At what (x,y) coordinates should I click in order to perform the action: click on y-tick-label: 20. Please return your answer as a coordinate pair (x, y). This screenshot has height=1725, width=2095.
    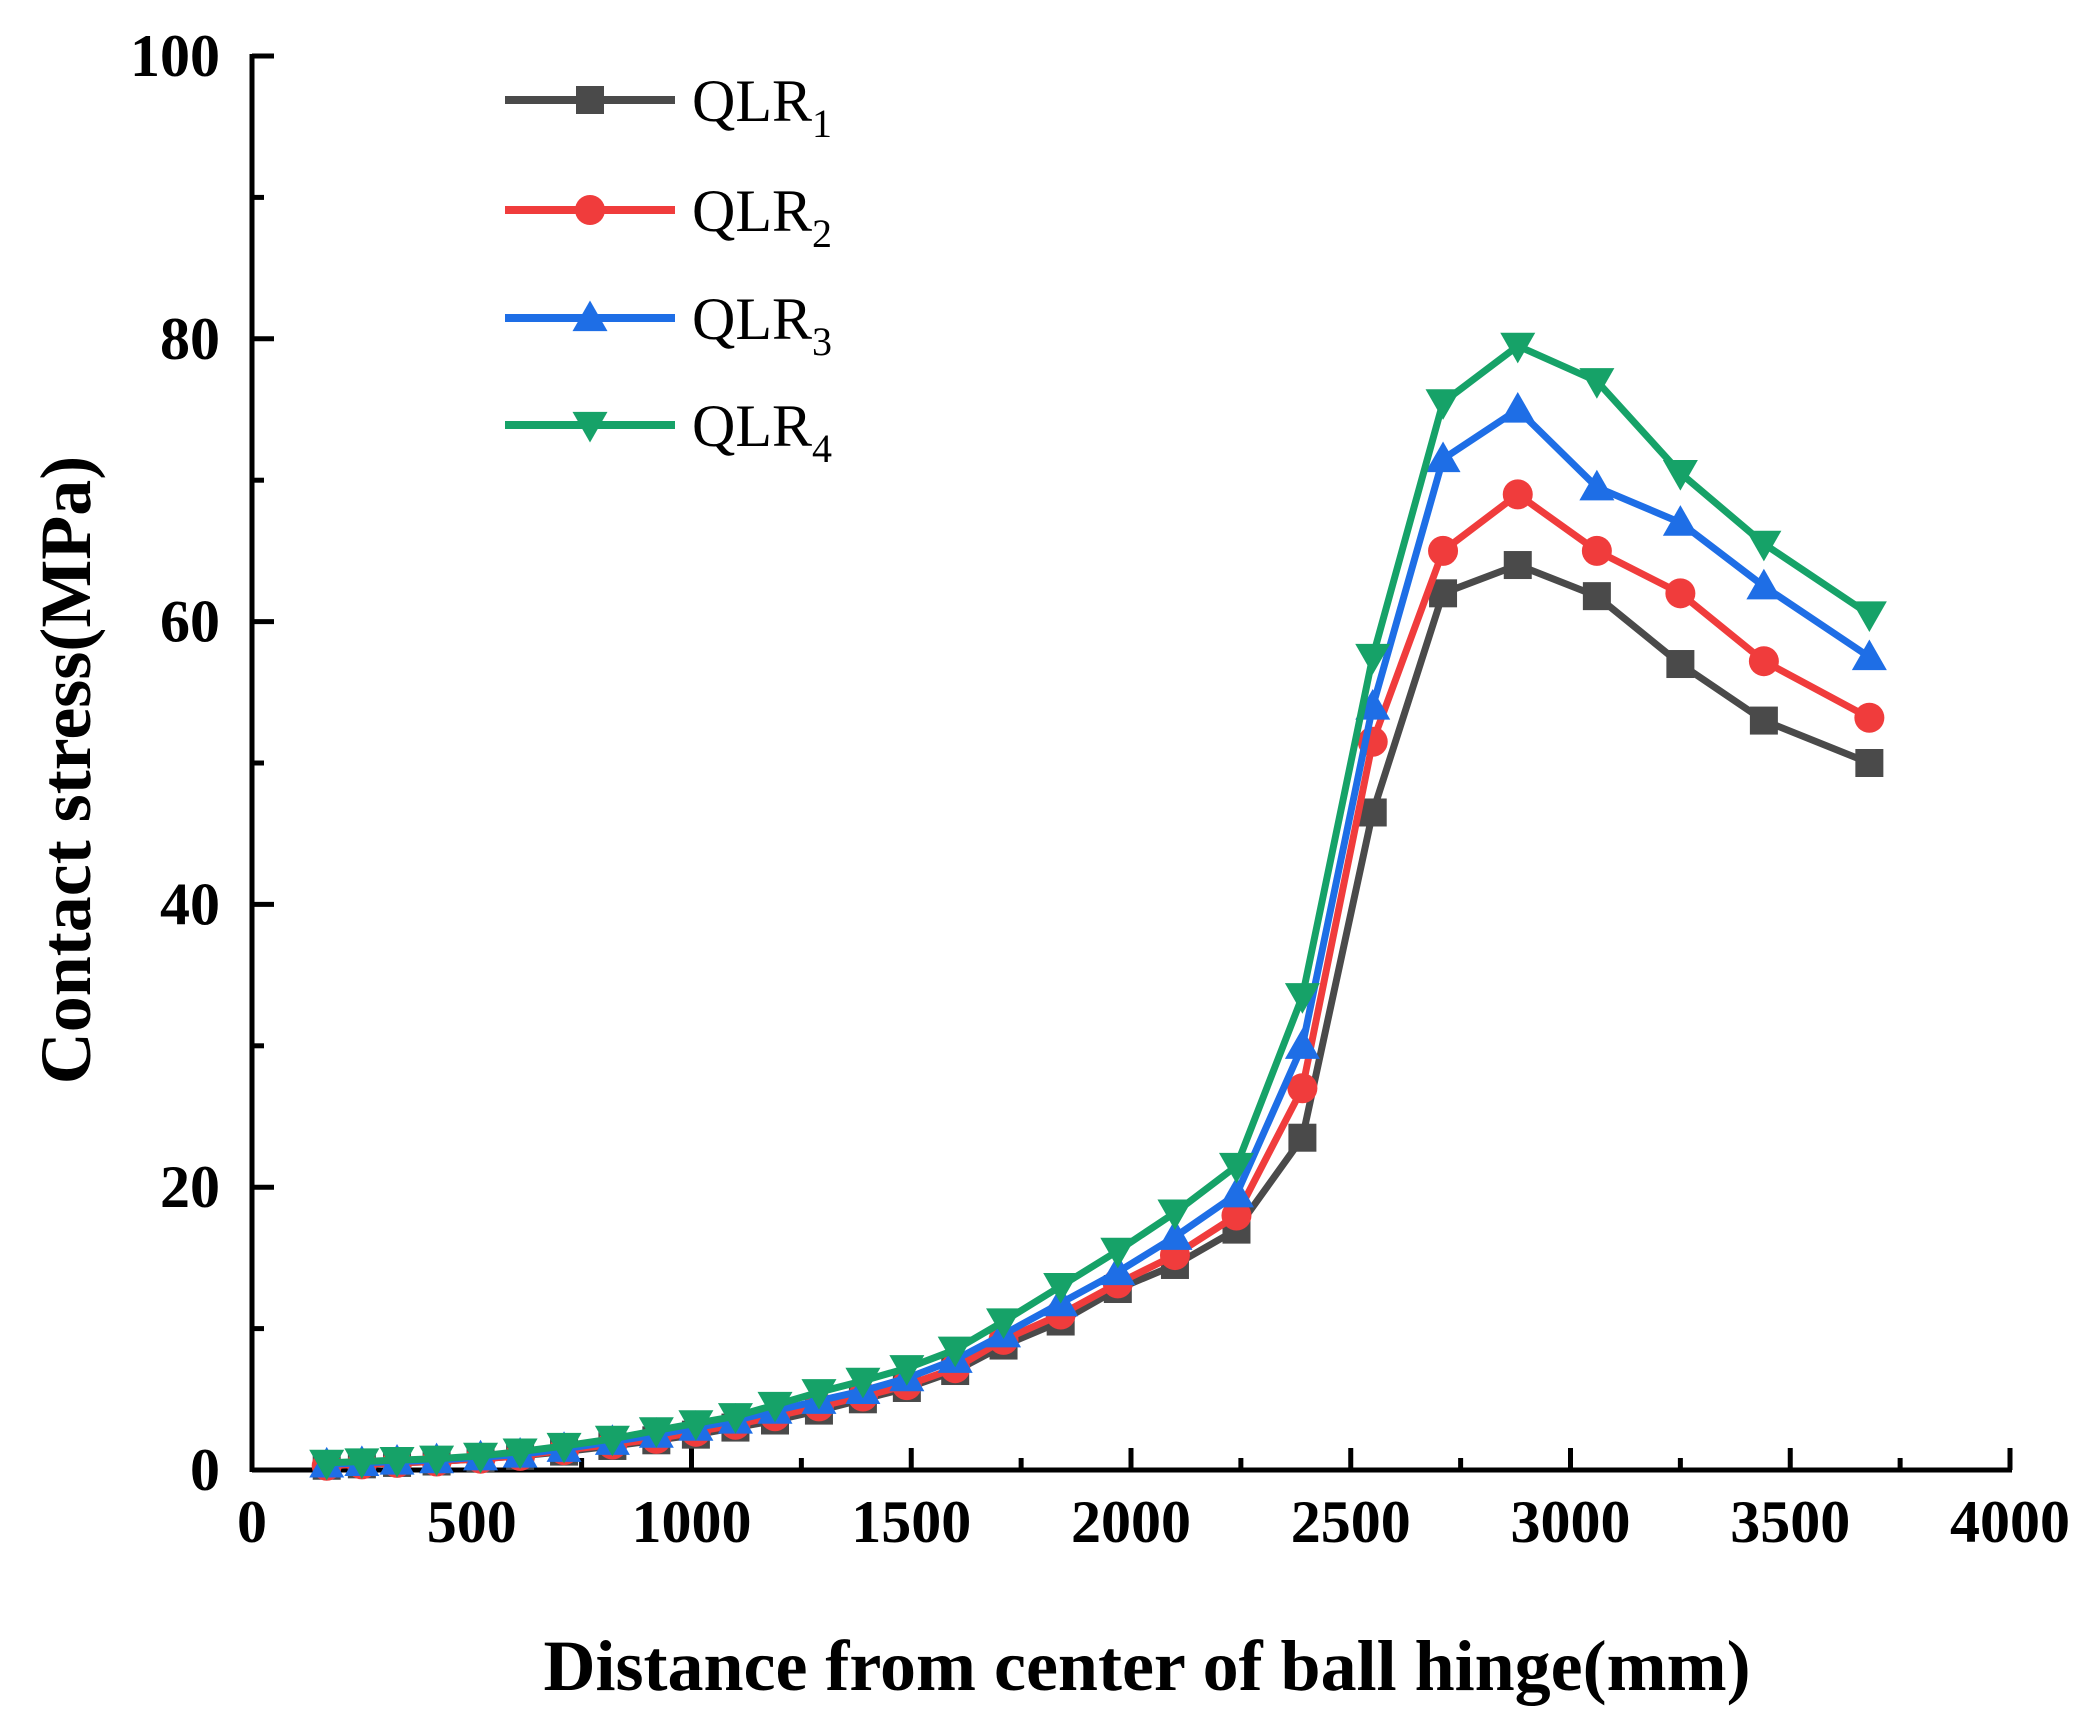
    Looking at the image, I should click on (190, 1187).